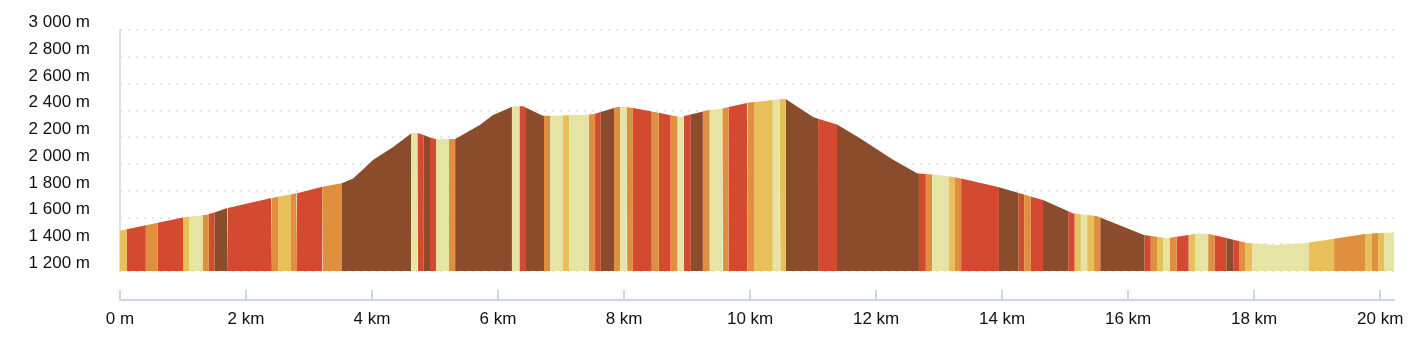  Describe the element at coordinates (1380, 318) in the screenshot. I see `x-tick-label: 20 km` at that location.